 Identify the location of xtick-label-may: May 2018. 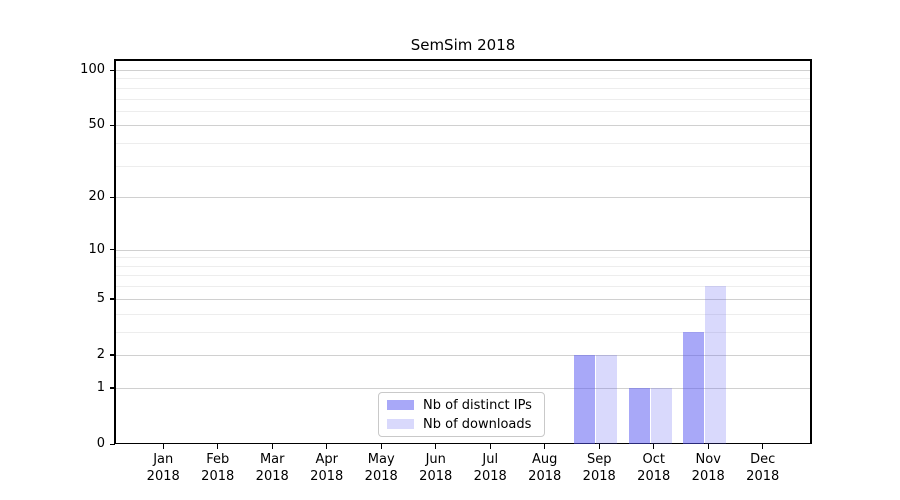
(381, 468).